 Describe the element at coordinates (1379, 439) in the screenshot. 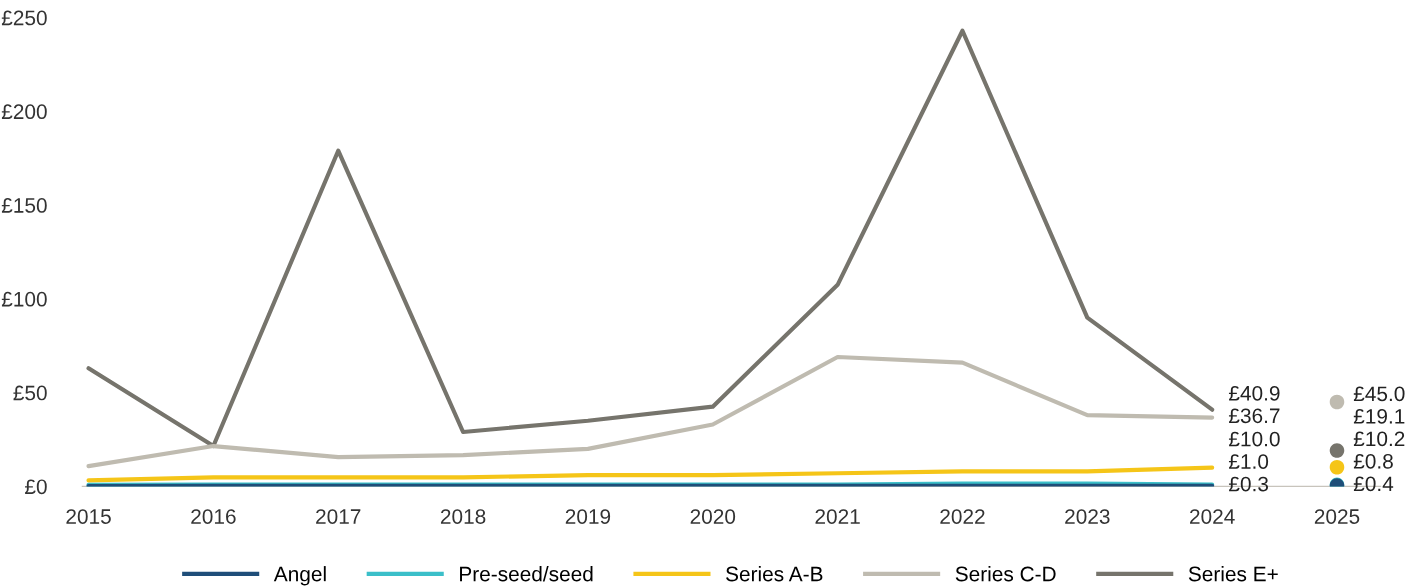

I see `data-label: £10.2` at that location.